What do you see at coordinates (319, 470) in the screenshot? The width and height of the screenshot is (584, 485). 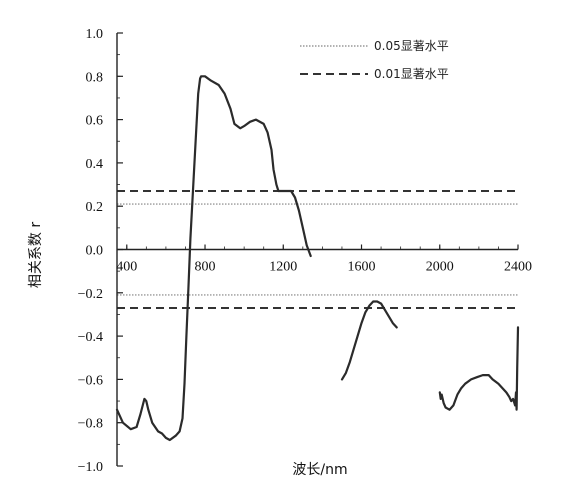 I see `x-axis-title: 波长/nm` at bounding box center [319, 470].